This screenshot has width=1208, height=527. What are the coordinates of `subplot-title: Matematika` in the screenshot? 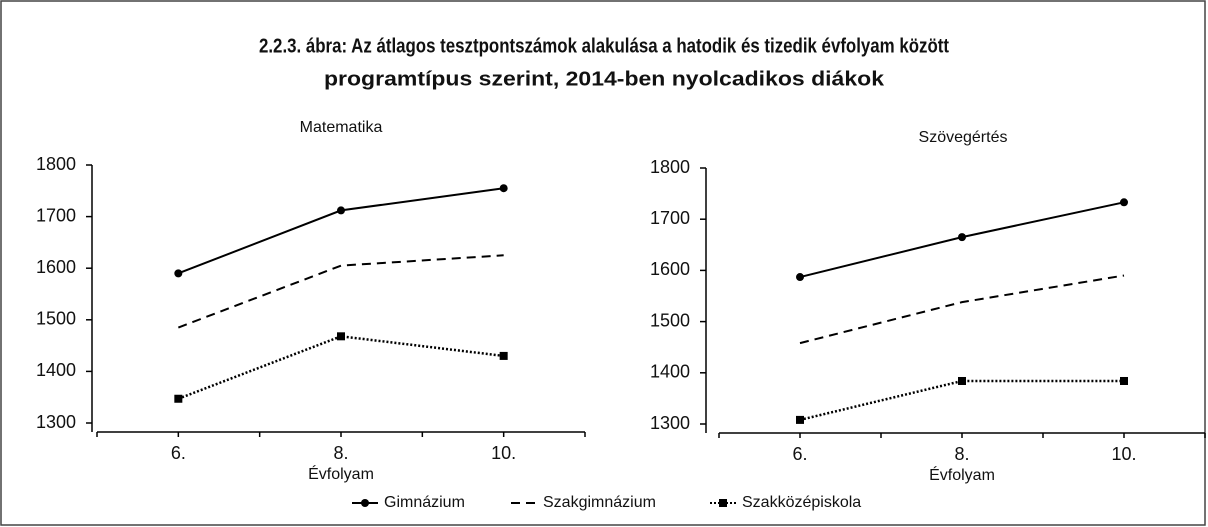 It's located at (341, 127).